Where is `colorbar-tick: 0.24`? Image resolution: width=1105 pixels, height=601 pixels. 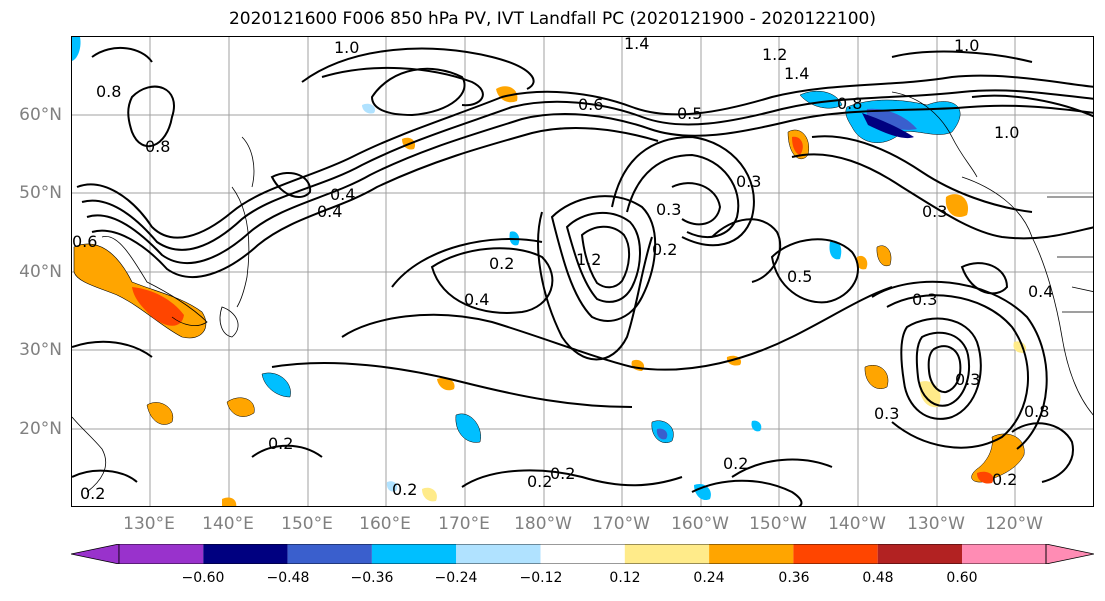
colorbar-tick: 0.24 is located at coordinates (709, 578).